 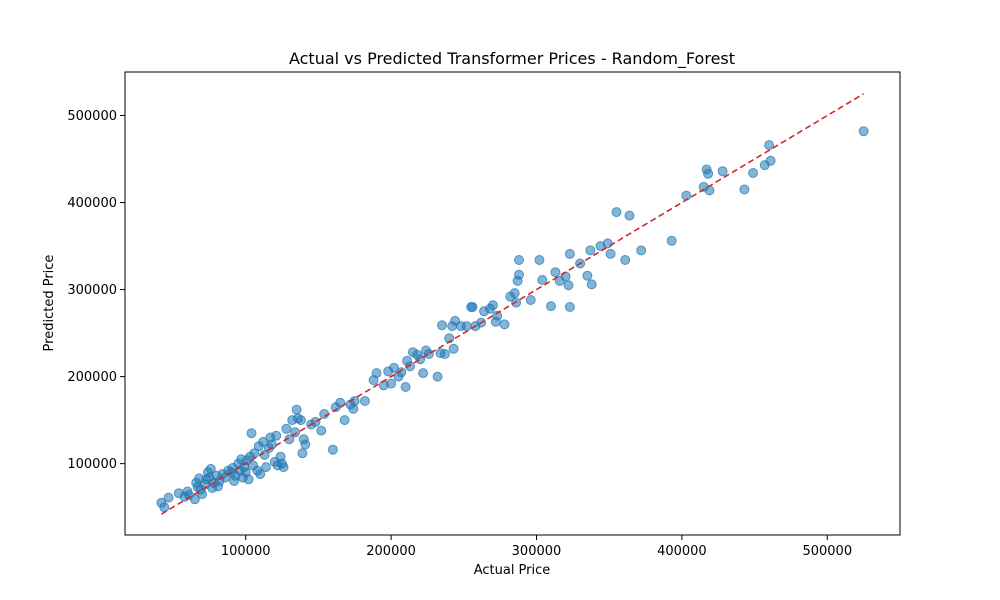 I want to click on x-tick-label: 500000, so click(x=827, y=551).